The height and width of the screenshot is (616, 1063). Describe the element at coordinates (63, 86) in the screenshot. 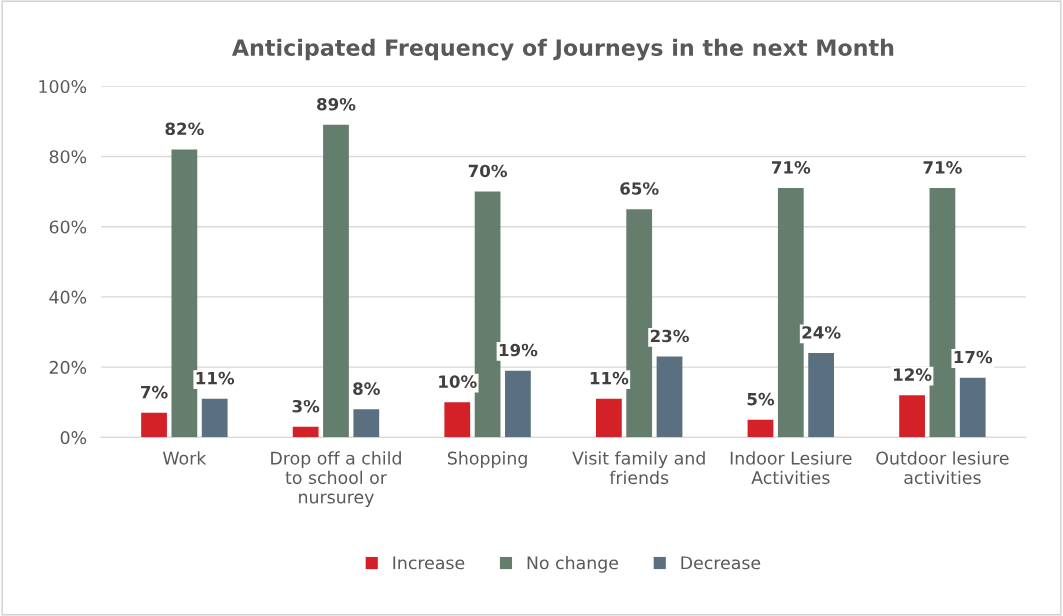

I see `y-tick-label: 100%` at that location.